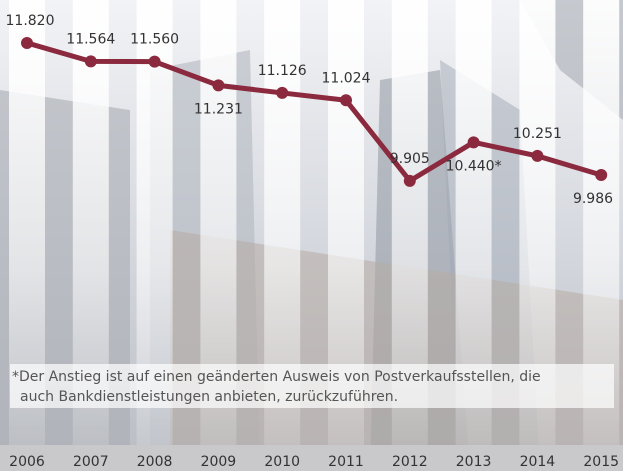  I want to click on x-tick-label: 2011, so click(346, 462).